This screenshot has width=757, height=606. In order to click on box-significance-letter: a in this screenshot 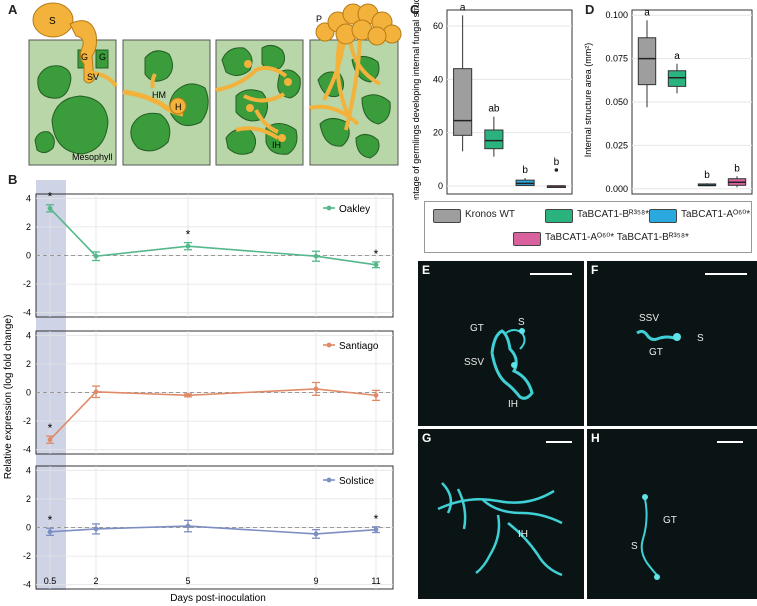, I will do `click(677, 56)`.